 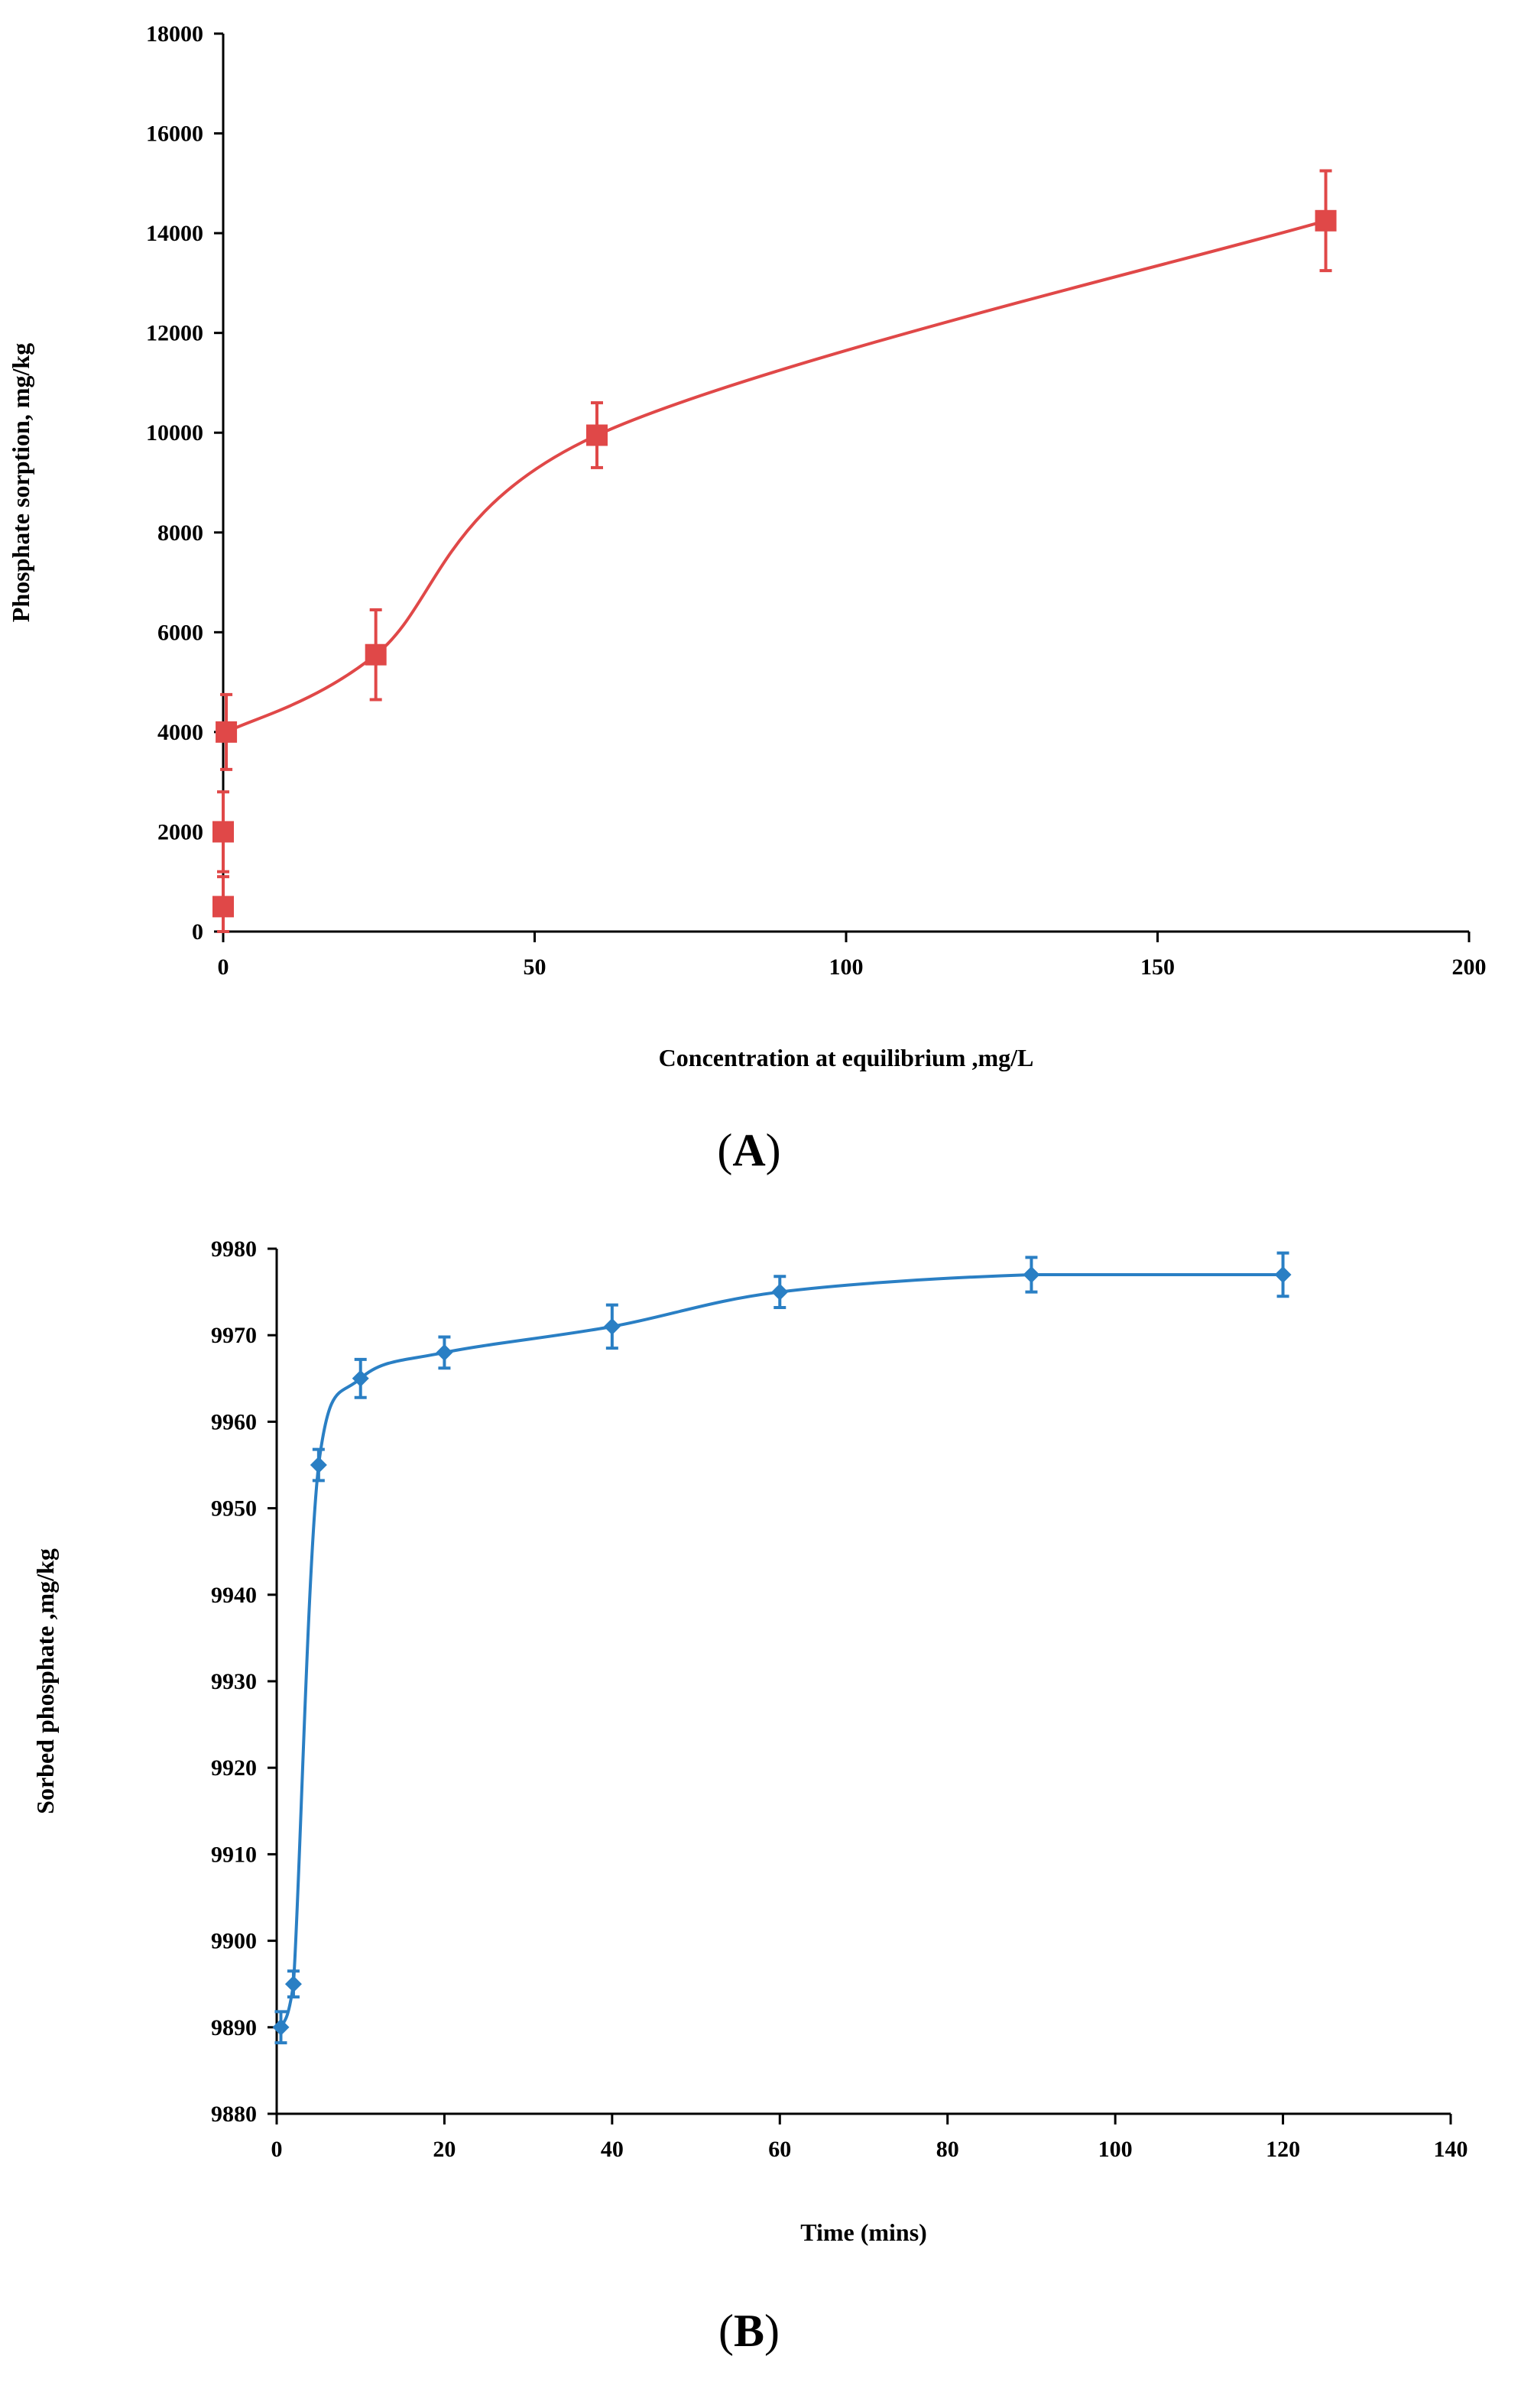 What do you see at coordinates (444, 2149) in the screenshot?
I see `x-tick-label: 20` at bounding box center [444, 2149].